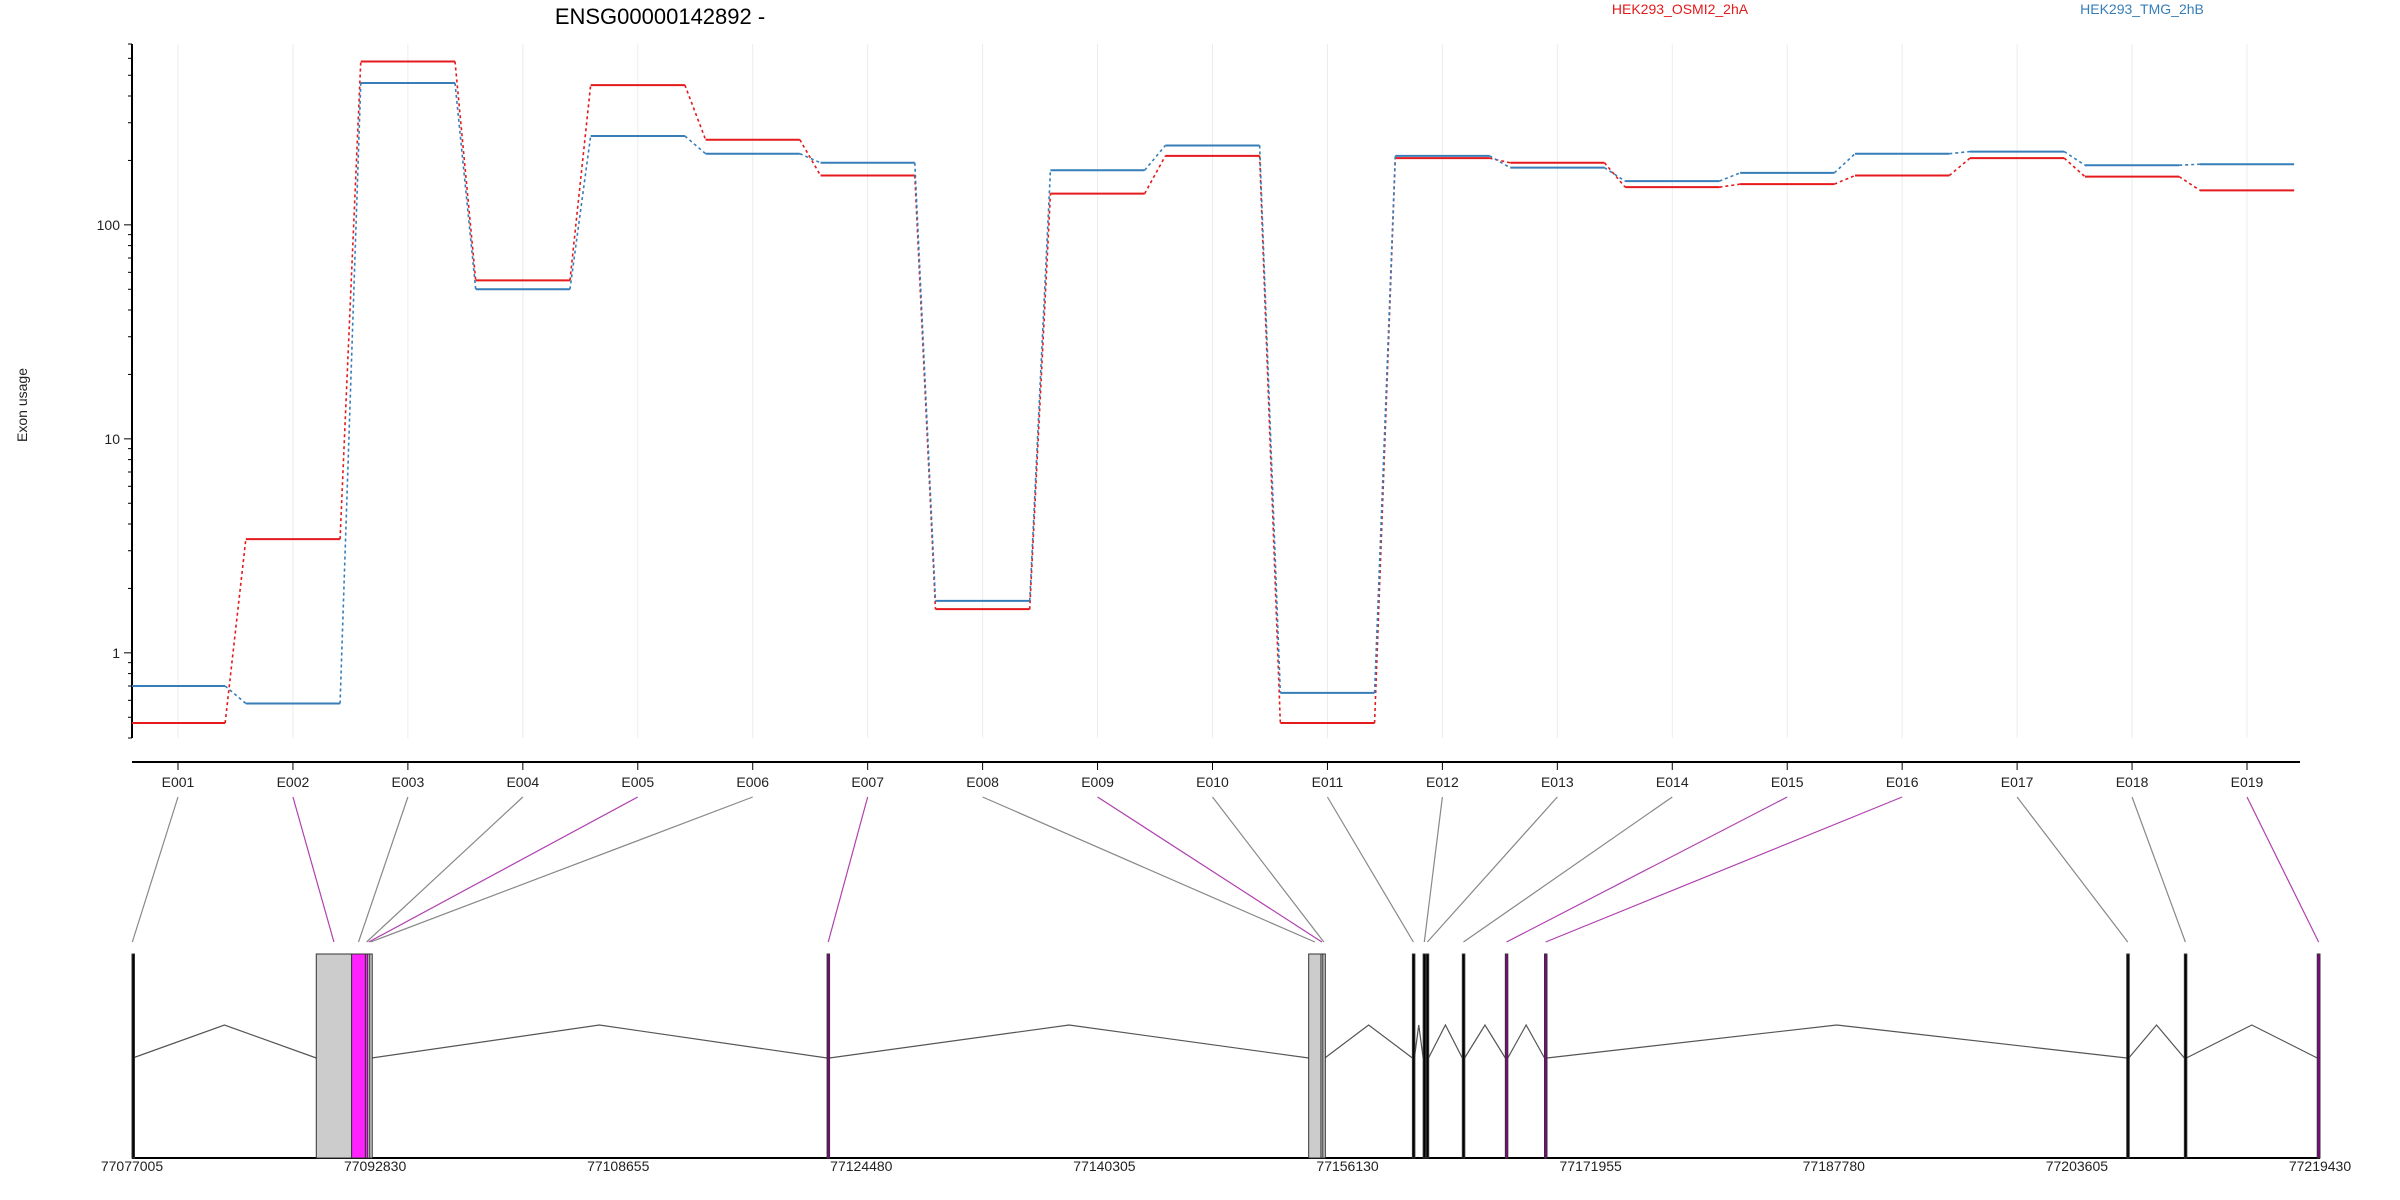 The width and height of the screenshot is (2400, 1200). I want to click on connector-line-e008, so click(1149, 869).